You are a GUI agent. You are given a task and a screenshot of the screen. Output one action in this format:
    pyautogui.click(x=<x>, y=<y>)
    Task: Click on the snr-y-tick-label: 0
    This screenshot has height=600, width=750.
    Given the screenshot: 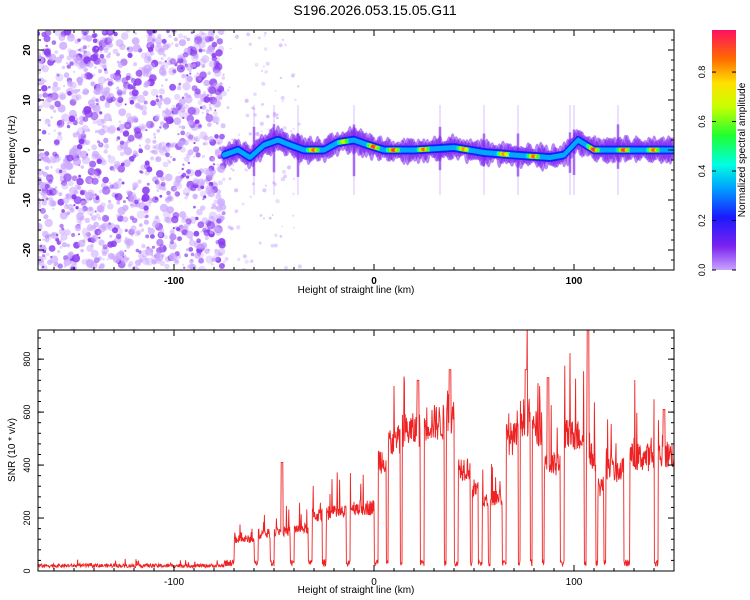 What is the action you would take?
    pyautogui.click(x=27, y=570)
    